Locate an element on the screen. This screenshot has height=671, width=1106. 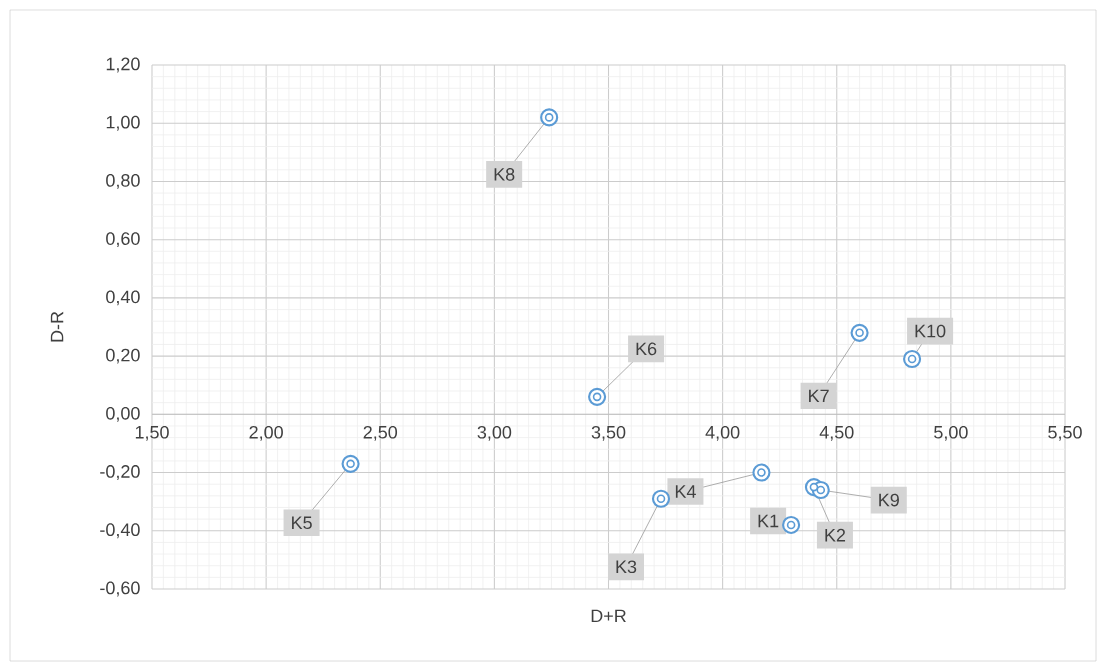
x-tick-label: 5,00 is located at coordinates (951, 433).